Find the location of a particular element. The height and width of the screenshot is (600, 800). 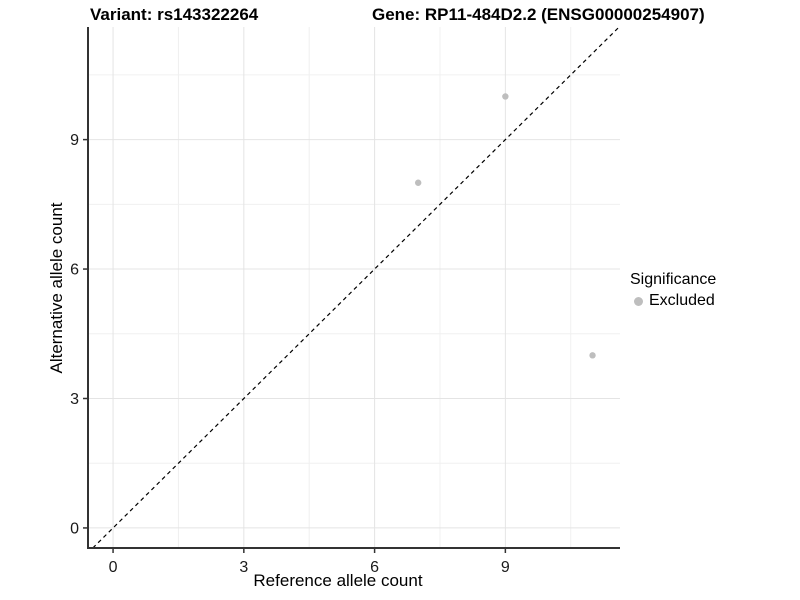

x-tick-label: 0 is located at coordinates (113, 567).